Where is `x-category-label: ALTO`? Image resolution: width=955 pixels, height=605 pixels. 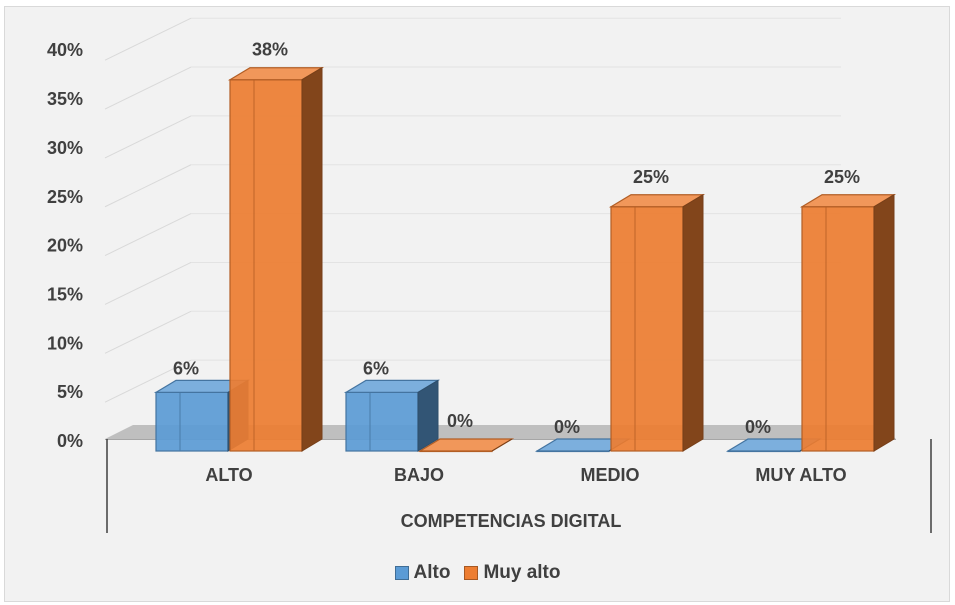
x-category-label: ALTO is located at coordinates (228, 475).